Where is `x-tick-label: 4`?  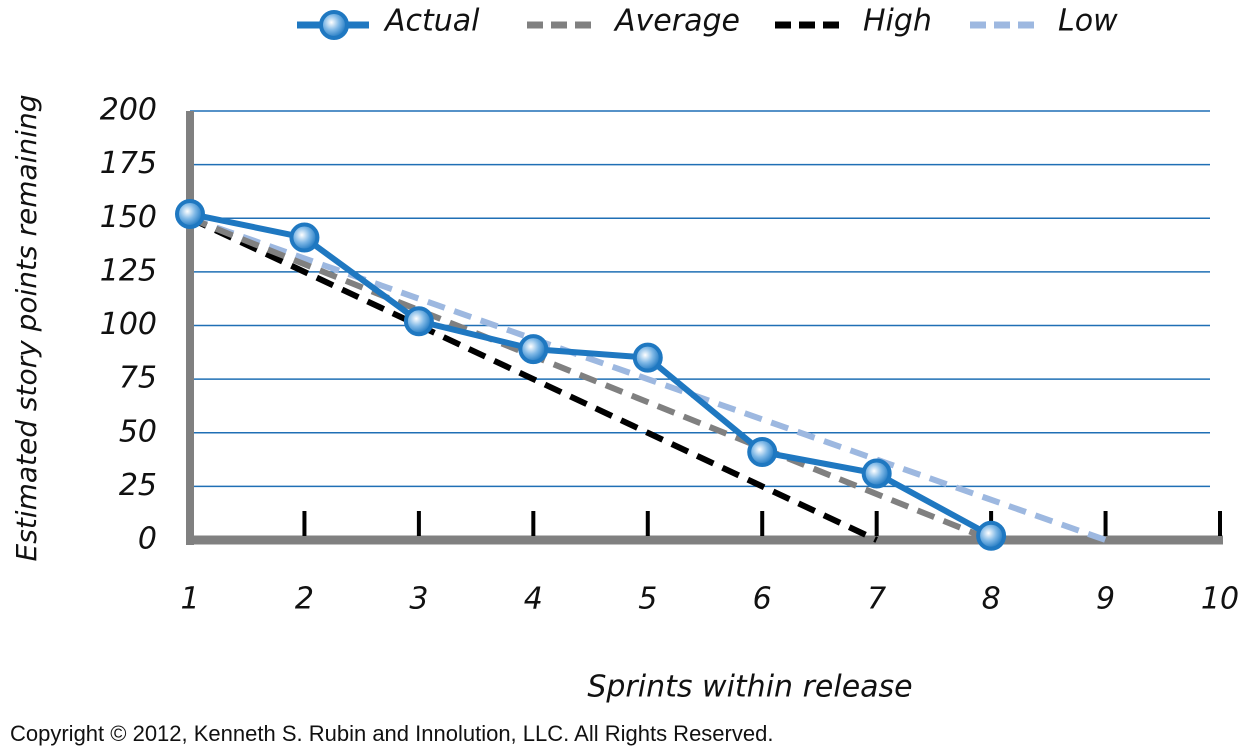
x-tick-label: 4 is located at coordinates (533, 599).